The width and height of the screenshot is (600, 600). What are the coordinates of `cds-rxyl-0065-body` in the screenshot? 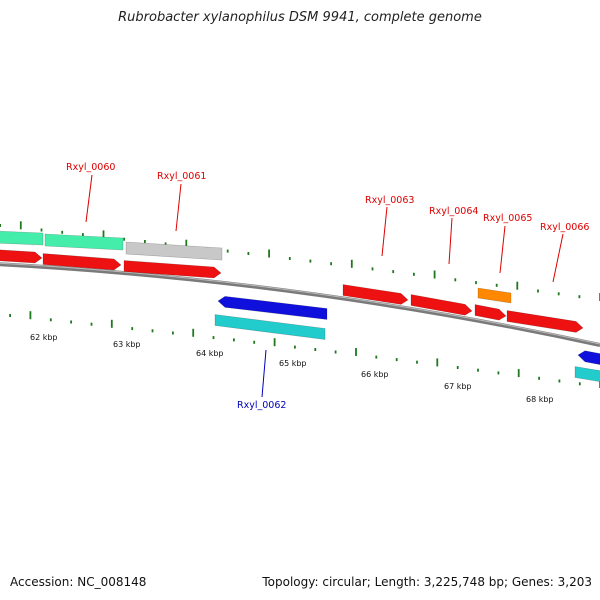 It's located at (494, 295).